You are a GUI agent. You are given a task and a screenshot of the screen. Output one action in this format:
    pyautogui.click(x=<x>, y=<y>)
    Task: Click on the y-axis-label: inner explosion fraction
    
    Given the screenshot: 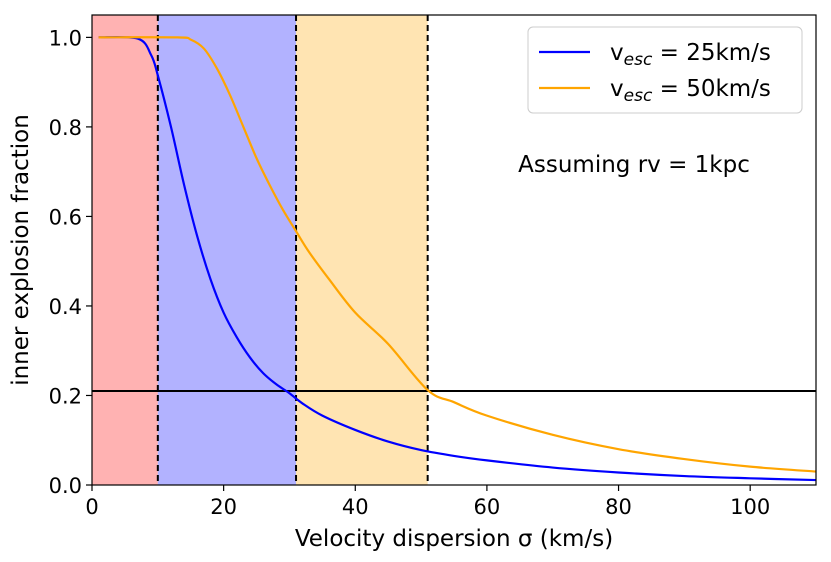 What is the action you would take?
    pyautogui.click(x=21, y=250)
    